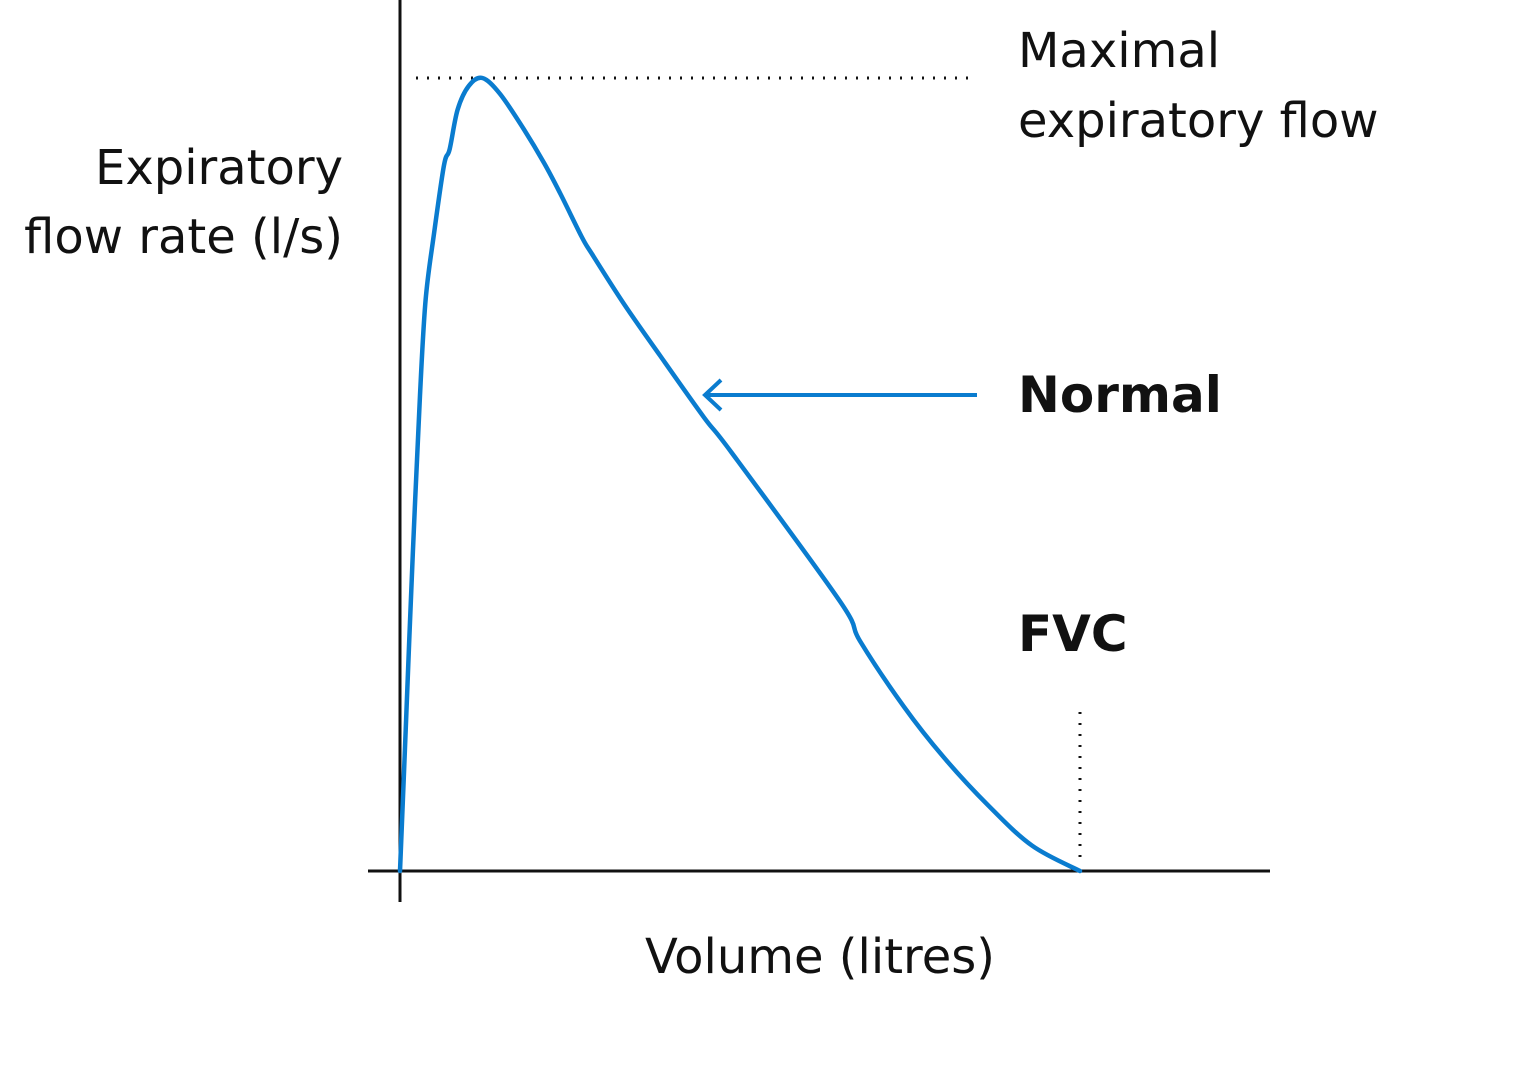 This screenshot has height=1071, width=1526. Describe the element at coordinates (839, 395) in the screenshot. I see `normal-arrow` at that location.